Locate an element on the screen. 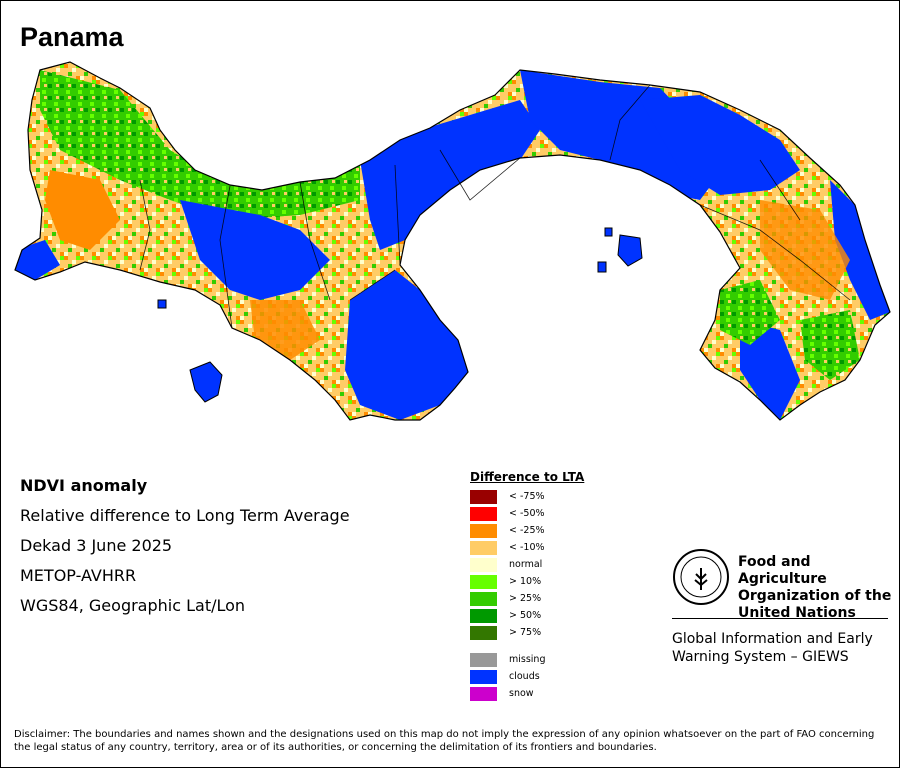 This screenshot has width=900, height=768. legend-item: < -10% is located at coordinates (570, 548).